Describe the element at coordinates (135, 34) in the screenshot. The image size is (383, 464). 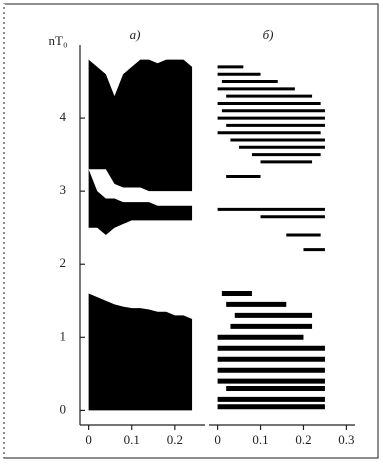
I see `panel-title: а)` at that location.